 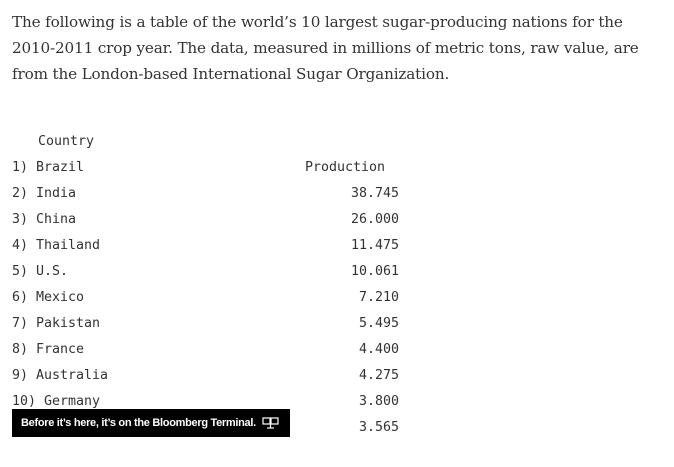 What do you see at coordinates (379, 323) in the screenshot?
I see `row-production: 5.495` at bounding box center [379, 323].